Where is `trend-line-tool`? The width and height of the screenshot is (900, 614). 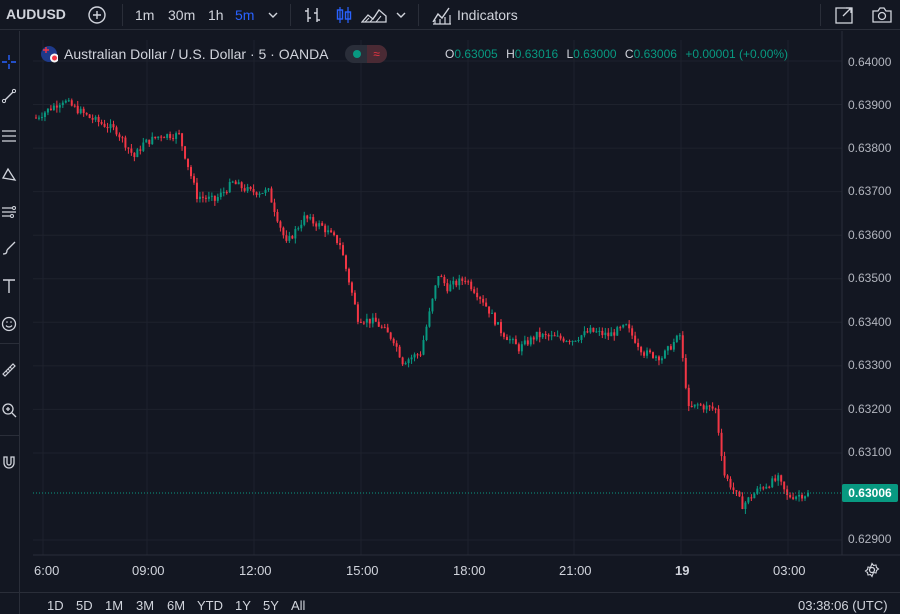
trend-line-tool is located at coordinates (9, 96).